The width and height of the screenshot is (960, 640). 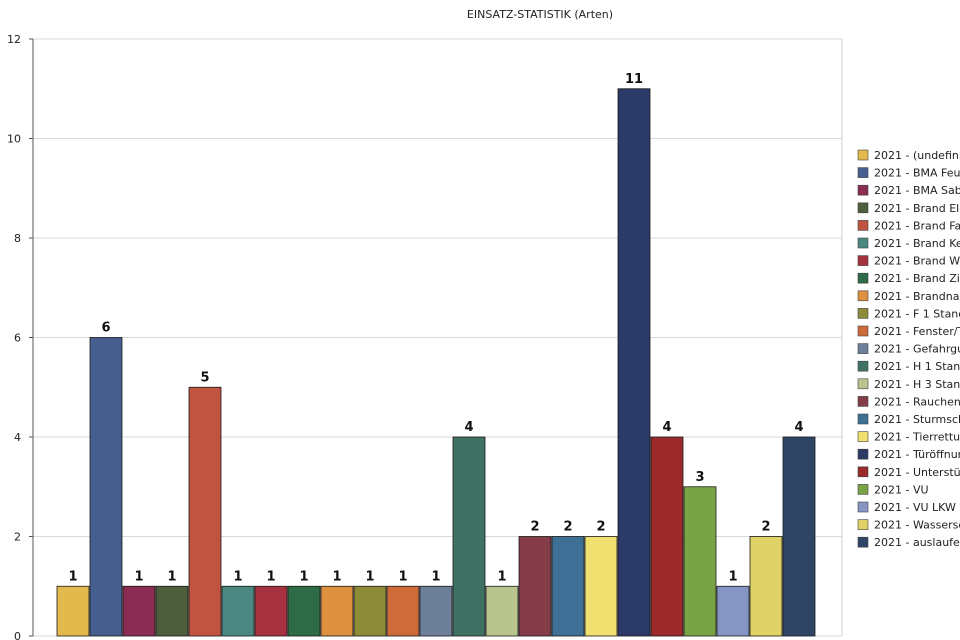 I want to click on data-label: 11, so click(x=634, y=79).